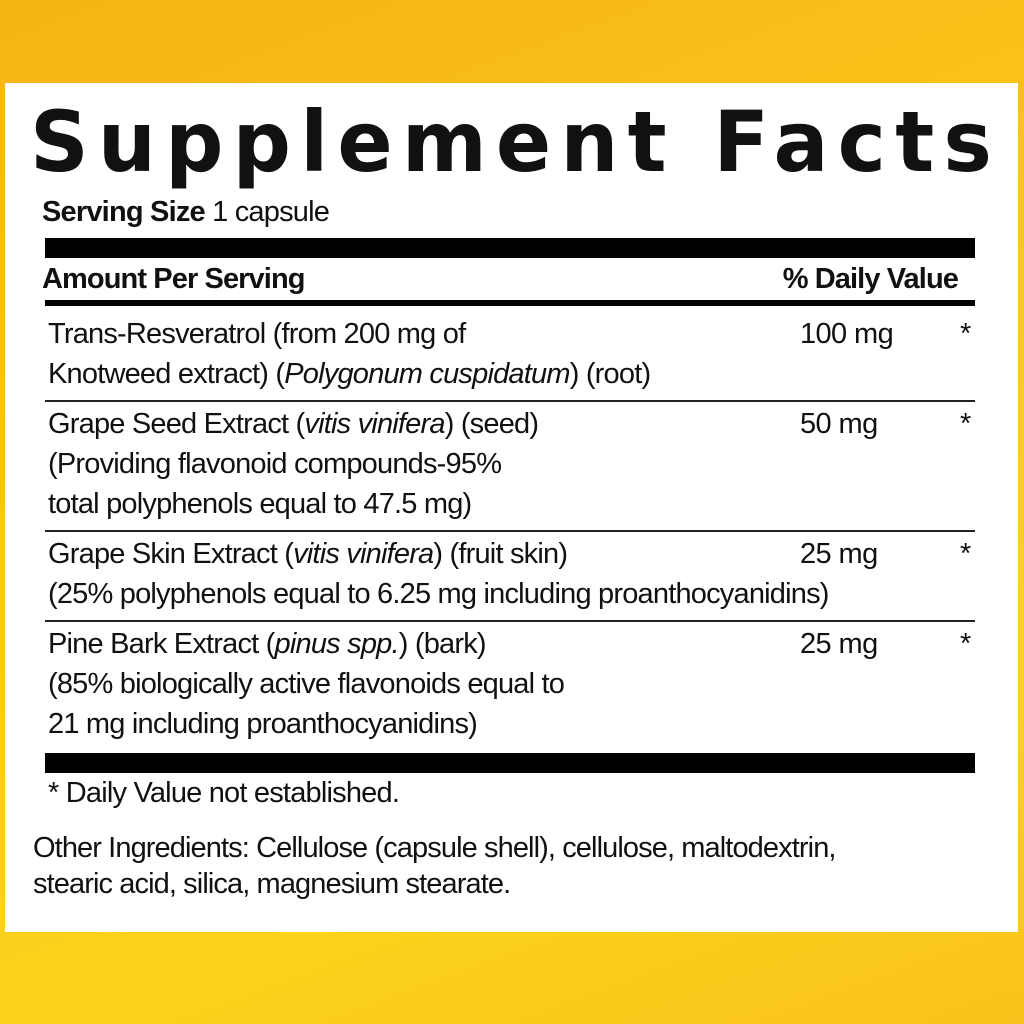 The width and height of the screenshot is (1024, 1024). Describe the element at coordinates (870, 279) in the screenshot. I see `daily-value-header: % Daily Value` at that location.